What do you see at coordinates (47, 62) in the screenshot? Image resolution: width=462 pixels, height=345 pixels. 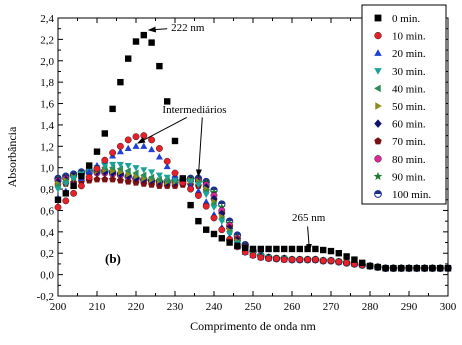 I see `y-tick-label: 2,0` at bounding box center [47, 62].